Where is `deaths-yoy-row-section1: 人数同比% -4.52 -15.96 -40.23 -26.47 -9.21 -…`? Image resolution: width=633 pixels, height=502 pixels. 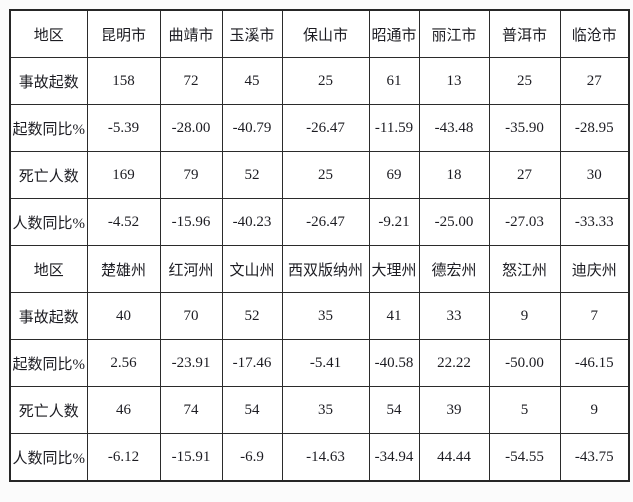 deaths-yoy-row-section1: 人数同比% -4.52 -15.96 -40.23 -26.47 -9.21 -… is located at coordinates (319, 222).